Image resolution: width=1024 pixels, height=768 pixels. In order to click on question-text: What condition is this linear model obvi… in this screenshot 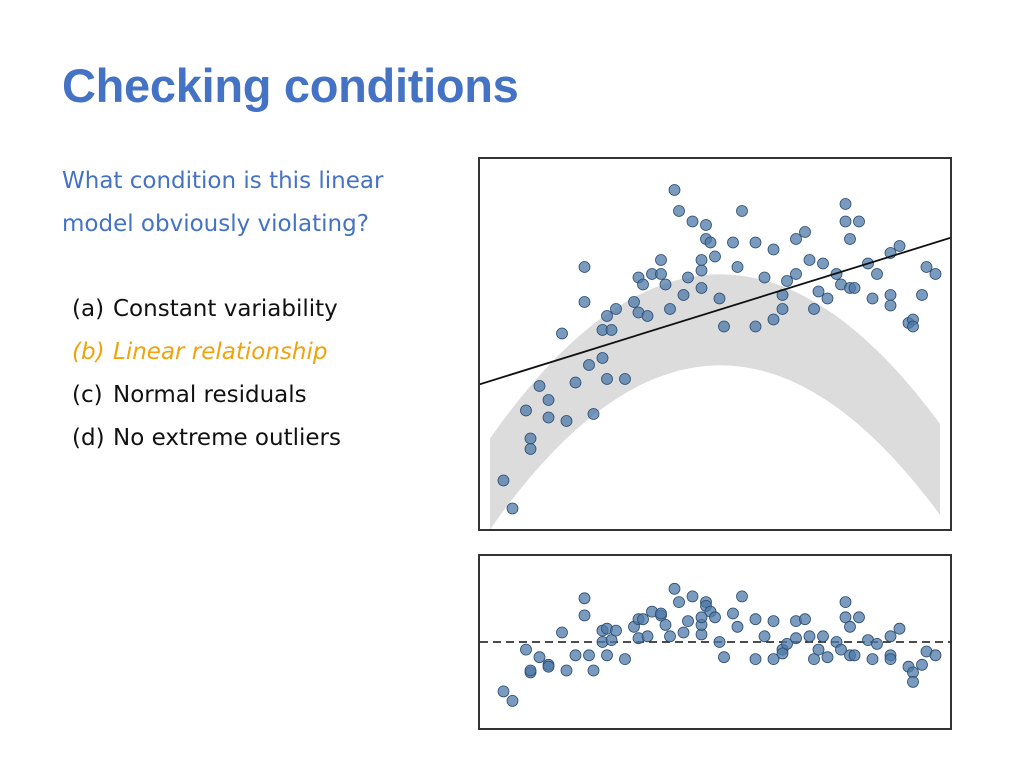, I will do `click(262, 203)`.